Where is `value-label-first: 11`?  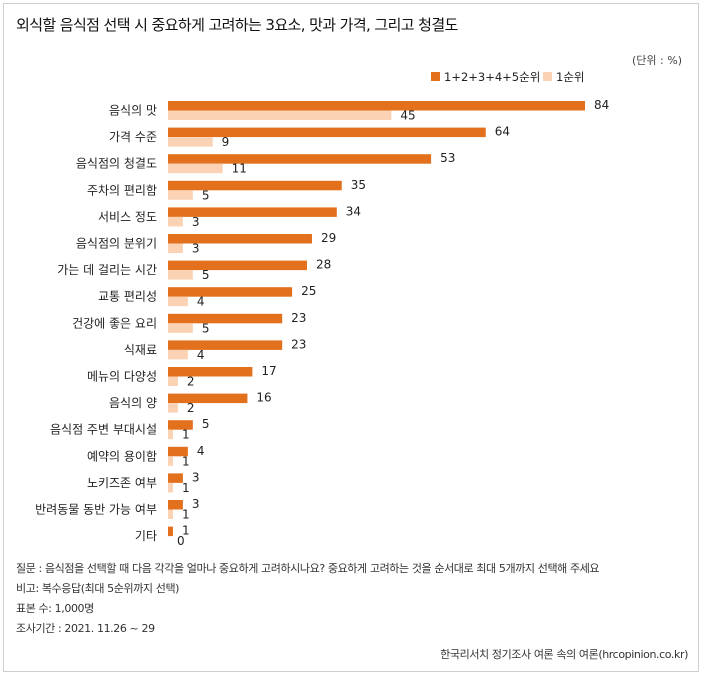
value-label-first: 11 is located at coordinates (239, 169).